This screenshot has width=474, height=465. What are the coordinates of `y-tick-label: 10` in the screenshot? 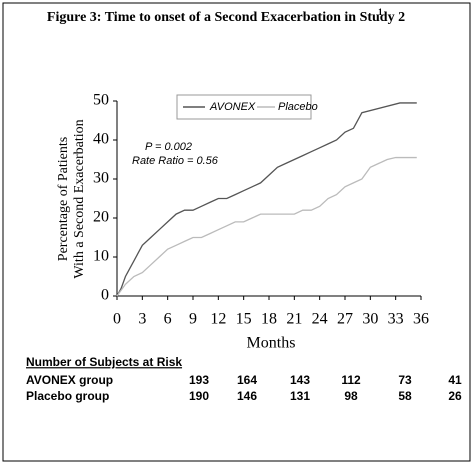 It's located at (101, 256).